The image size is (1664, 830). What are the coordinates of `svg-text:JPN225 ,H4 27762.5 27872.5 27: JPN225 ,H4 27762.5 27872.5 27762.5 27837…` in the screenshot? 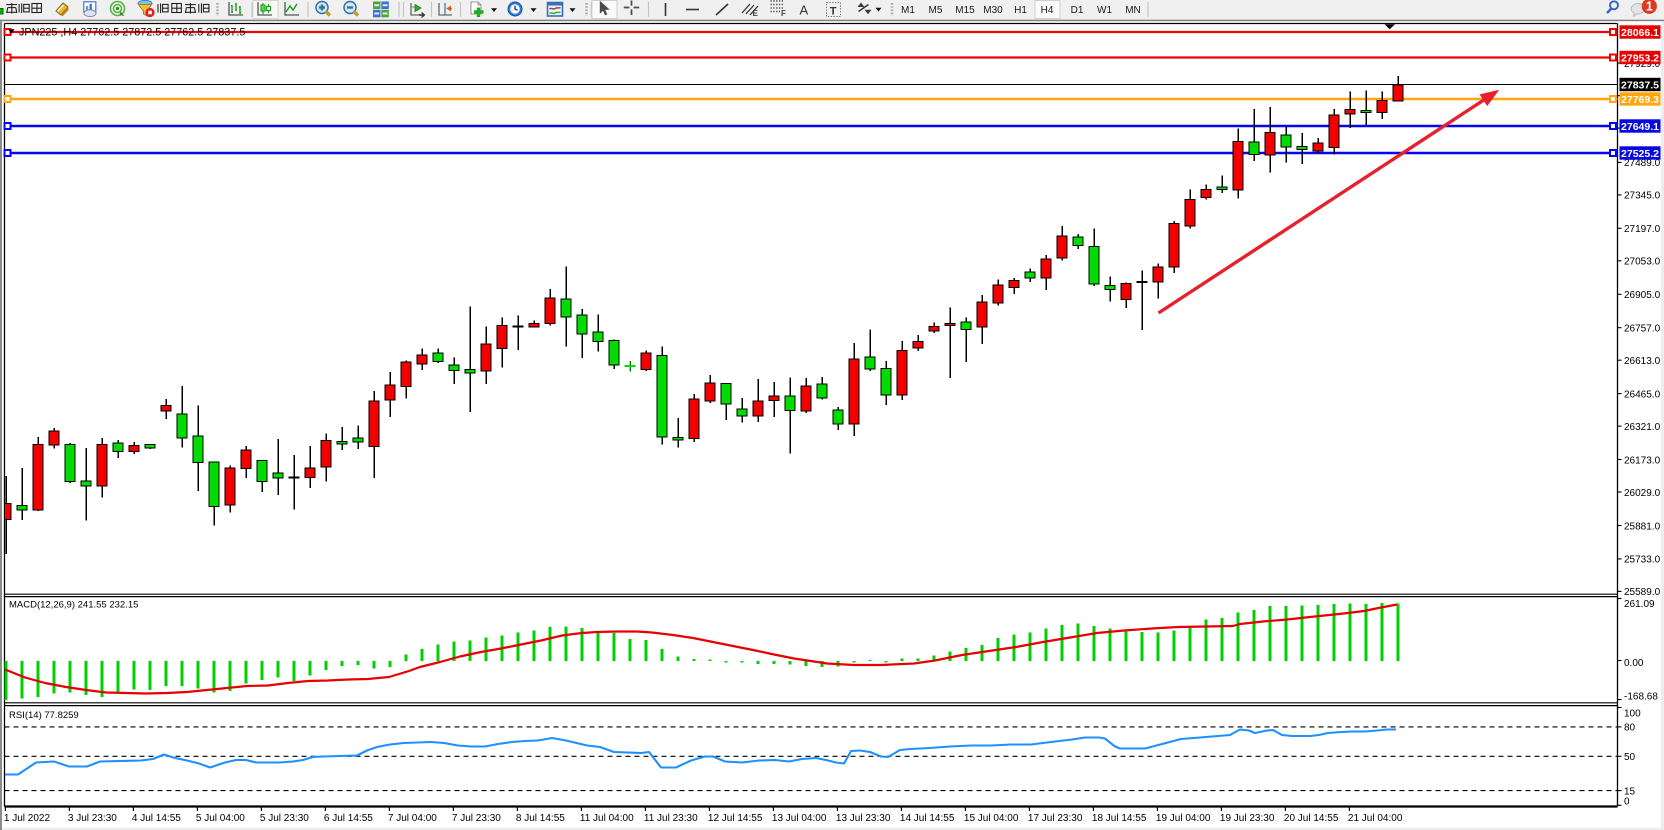 It's located at (132, 33).